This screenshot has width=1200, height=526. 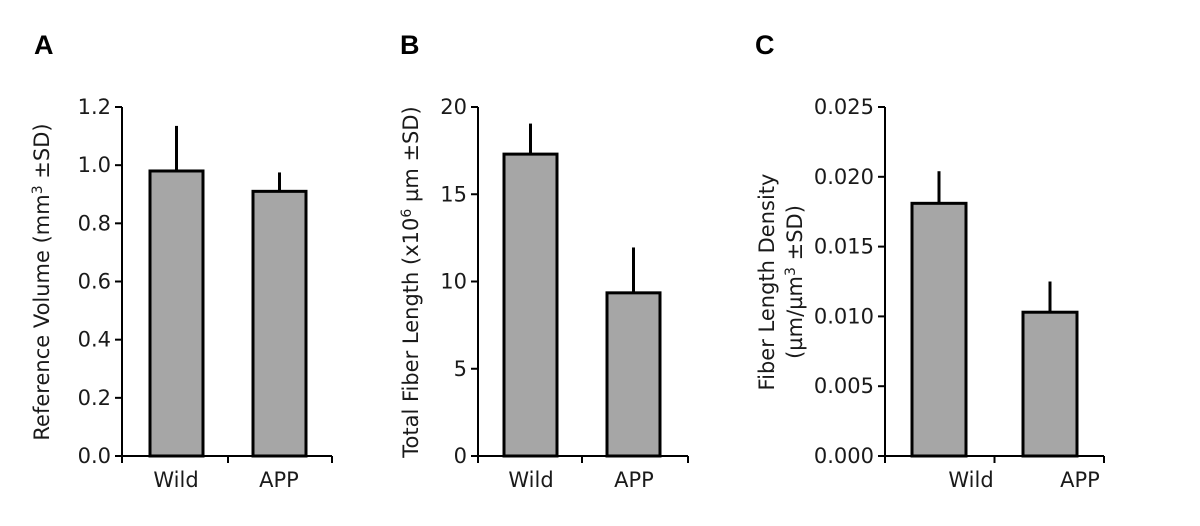 I want to click on y-tick-label: 10, so click(x=453, y=282).